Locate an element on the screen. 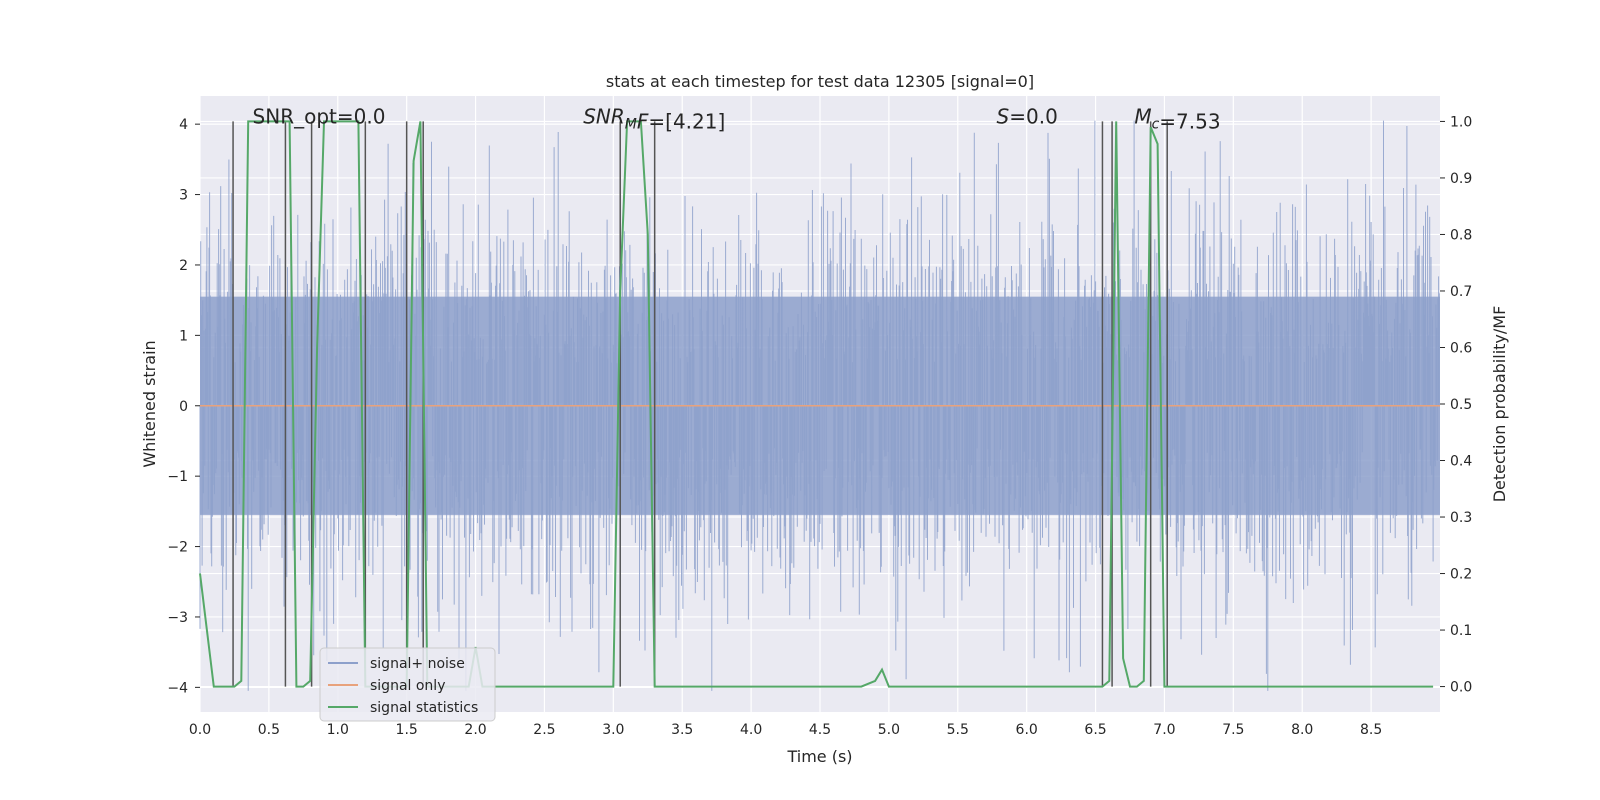 The height and width of the screenshot is (800, 1600). legend-box is located at coordinates (407, 684).